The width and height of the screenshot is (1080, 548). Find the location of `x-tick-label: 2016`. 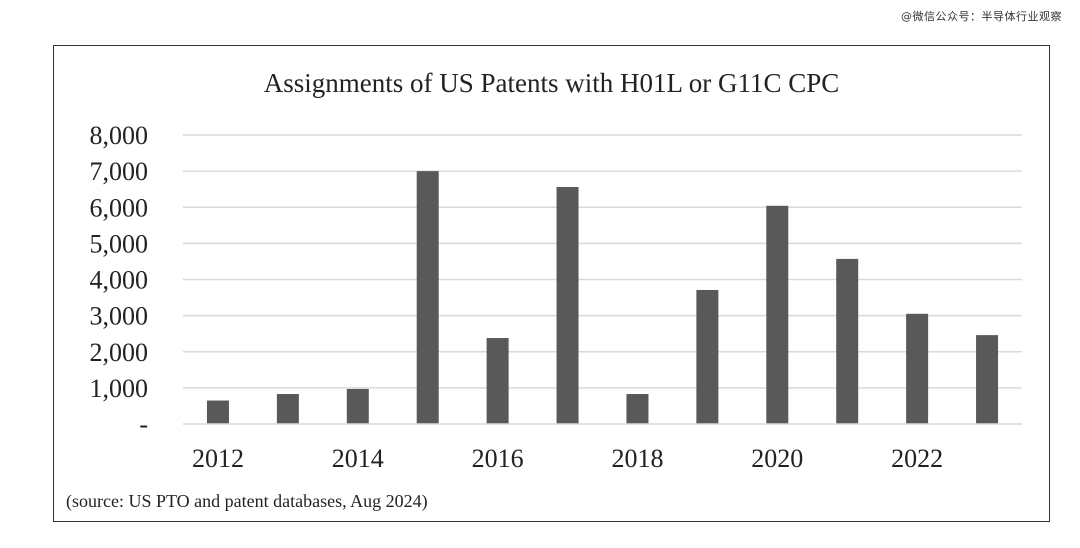

x-tick-label: 2016 is located at coordinates (498, 458).